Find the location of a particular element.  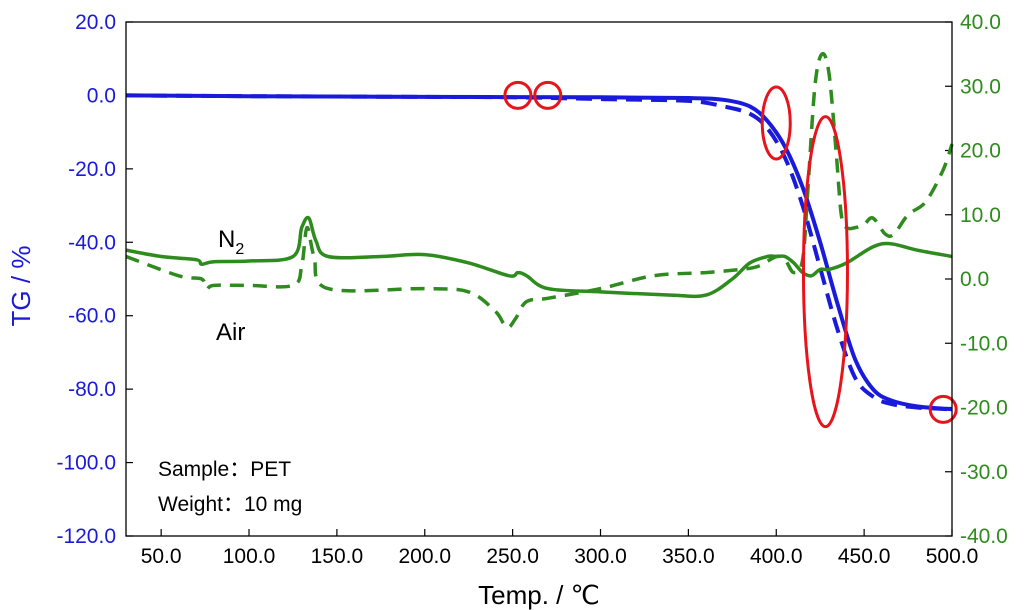

x-tick-label: 400.0 is located at coordinates (776, 556).